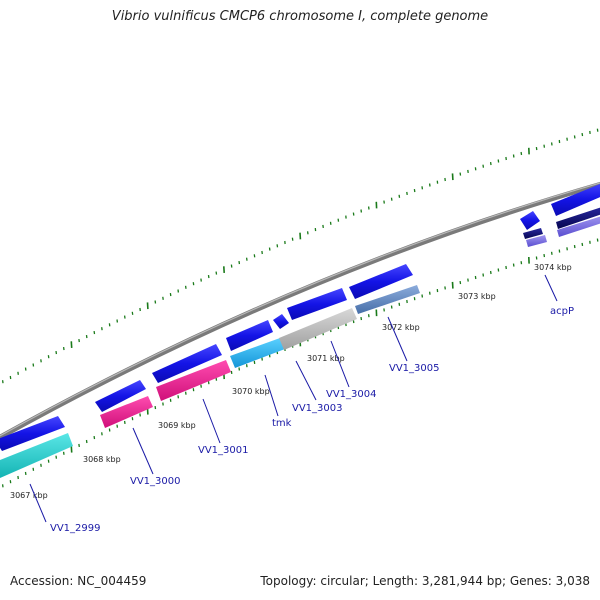 The height and width of the screenshot is (600, 600). I want to click on feature-gray, so click(318, 329).